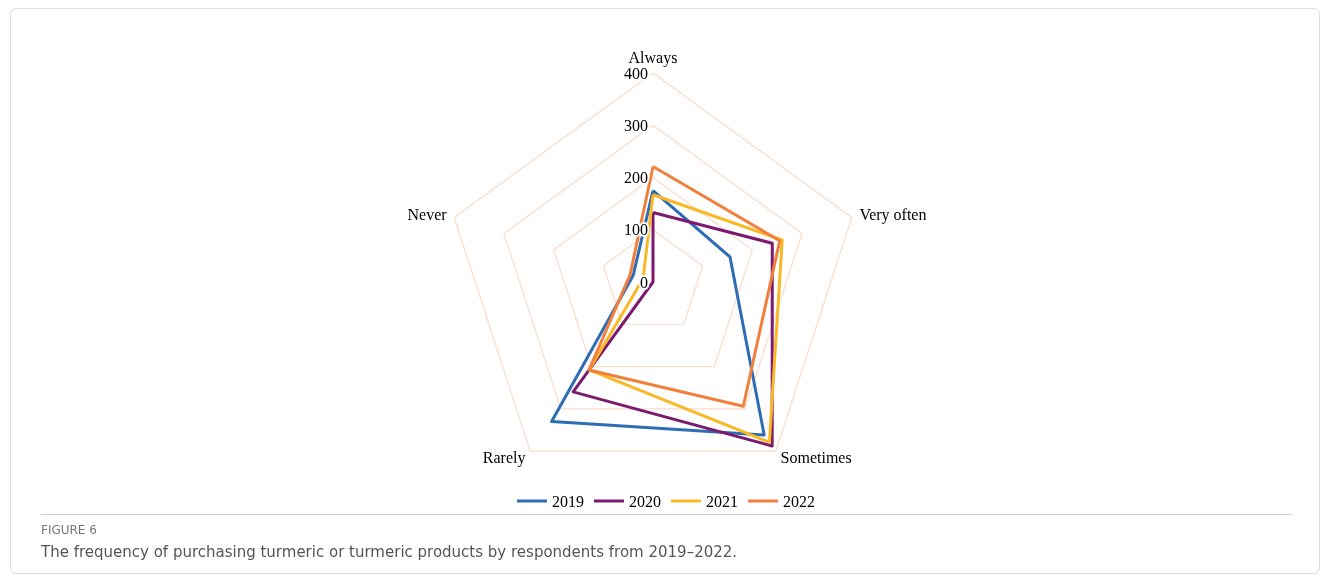  What do you see at coordinates (653, 57) in the screenshot?
I see `spoke-label: Always` at bounding box center [653, 57].